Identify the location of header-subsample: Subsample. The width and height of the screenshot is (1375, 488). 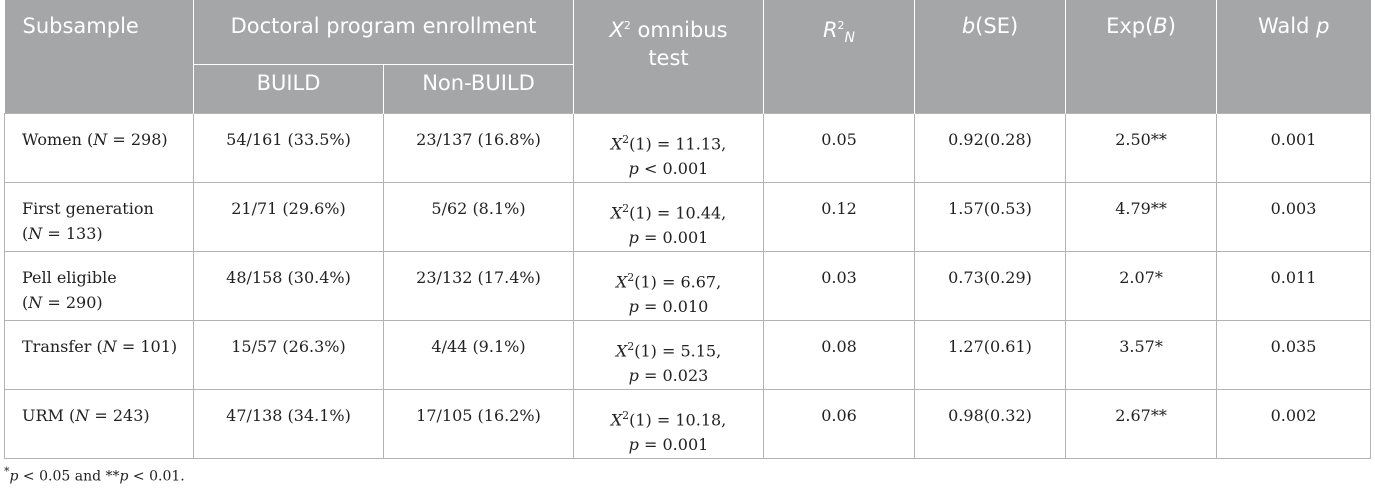
(99, 57).